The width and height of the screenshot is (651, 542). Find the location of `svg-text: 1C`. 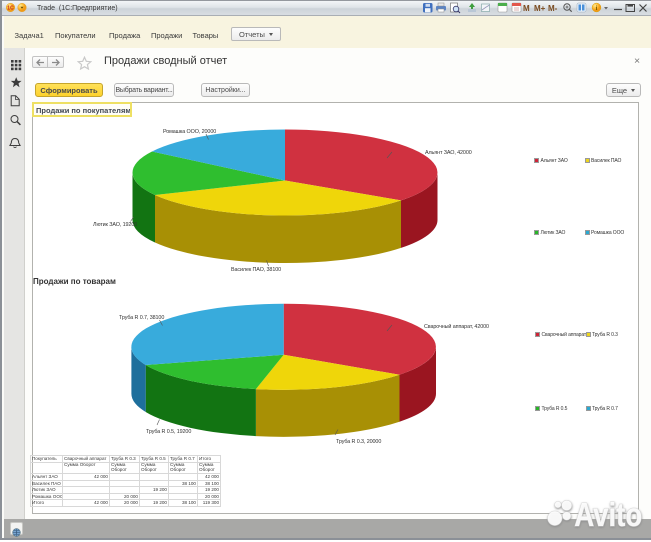

svg-text: 1C is located at coordinates (10, 8).